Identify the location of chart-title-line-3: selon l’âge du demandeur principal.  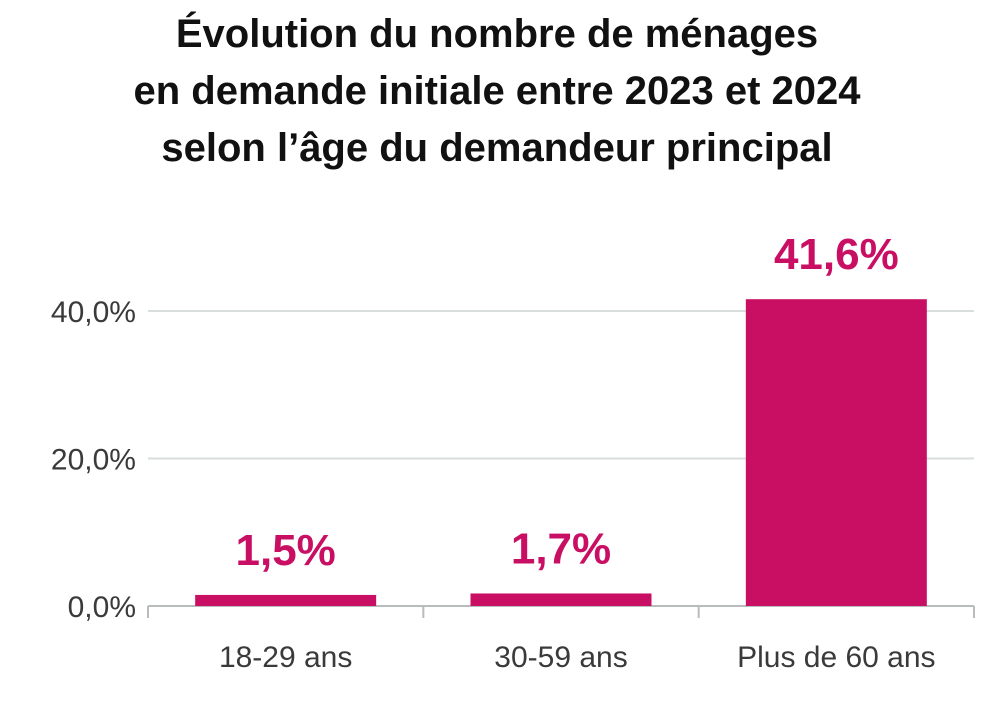
(497, 148).